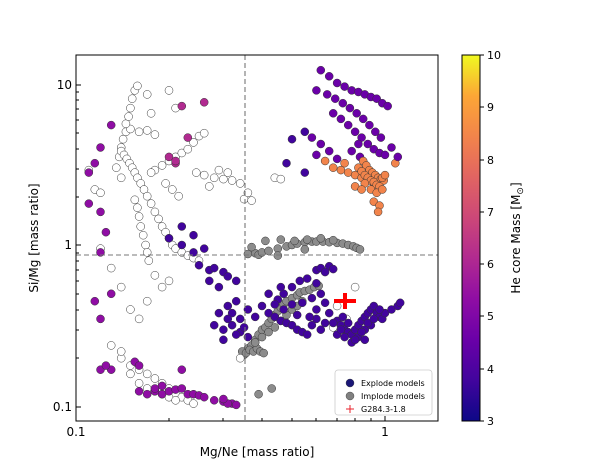 This screenshot has height=475, width=589. What do you see at coordinates (345, 301) in the screenshot?
I see `observation-marker` at bounding box center [345, 301].